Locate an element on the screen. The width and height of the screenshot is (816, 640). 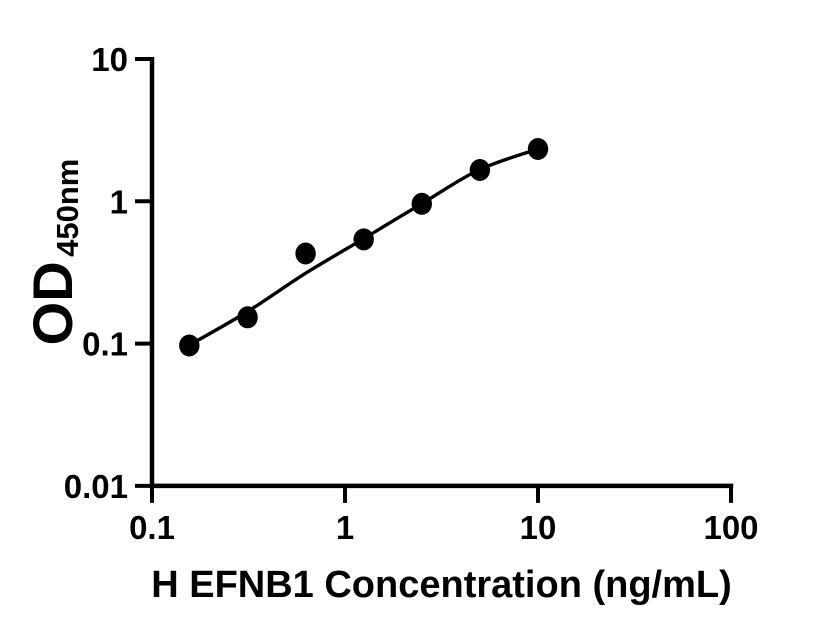
y-axis-title-main: OD is located at coordinates (52, 303).